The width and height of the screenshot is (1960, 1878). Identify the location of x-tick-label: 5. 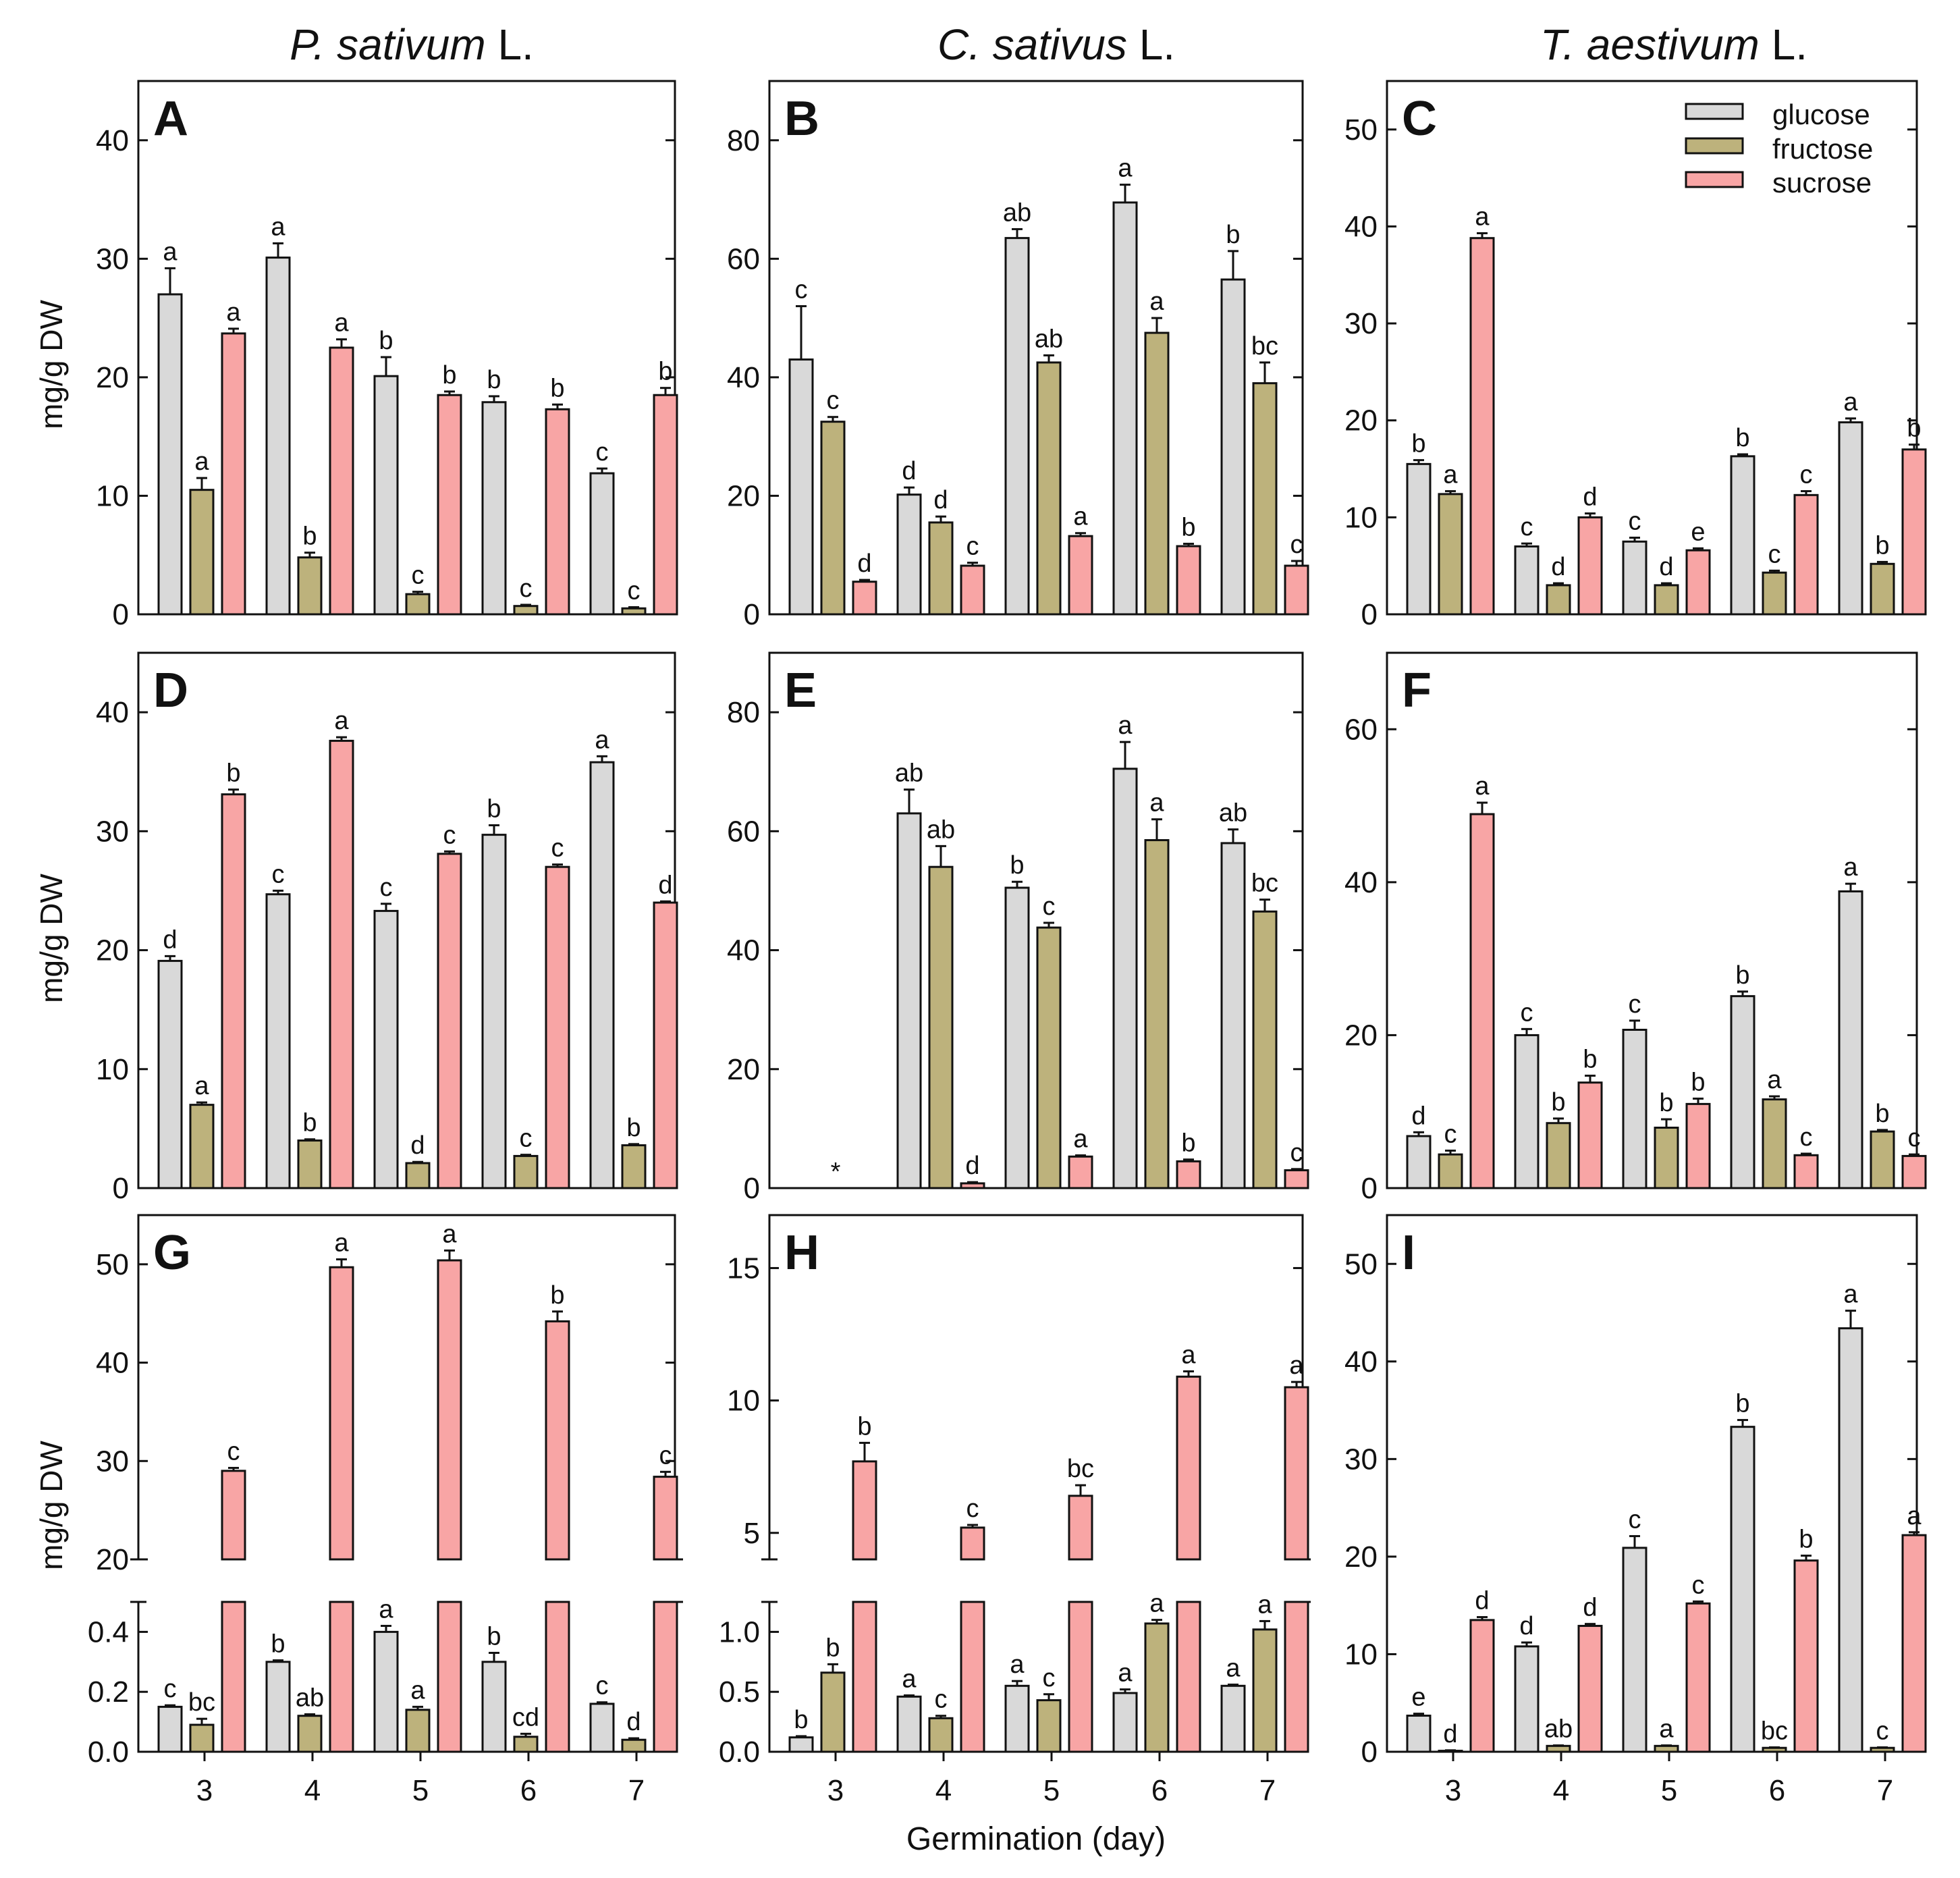
(420, 1791).